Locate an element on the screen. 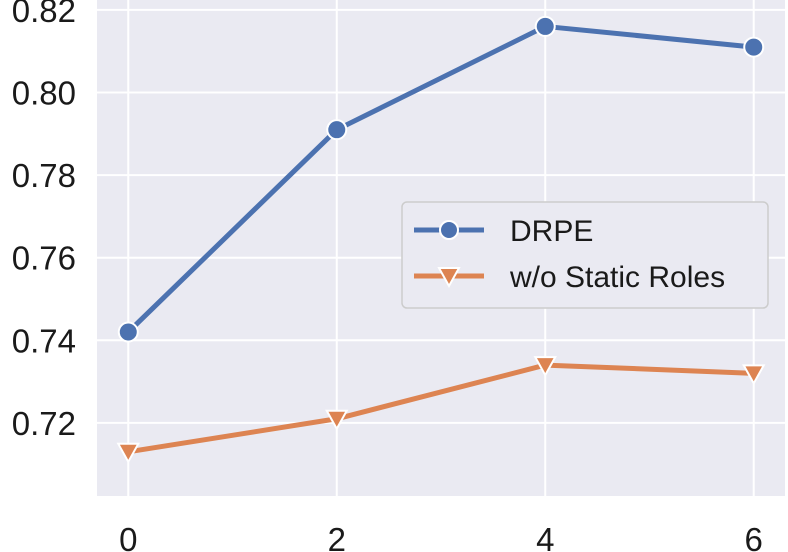 Image resolution: width=788 pixels, height=552 pixels. x-tick-label: 2 is located at coordinates (337, 536).